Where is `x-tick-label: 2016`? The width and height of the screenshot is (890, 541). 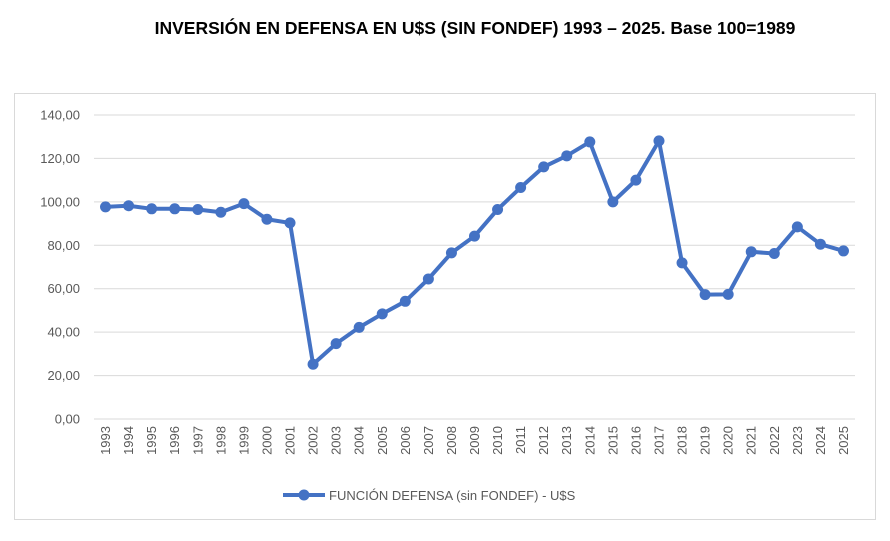
x-tick-label: 2016 is located at coordinates (635, 440).